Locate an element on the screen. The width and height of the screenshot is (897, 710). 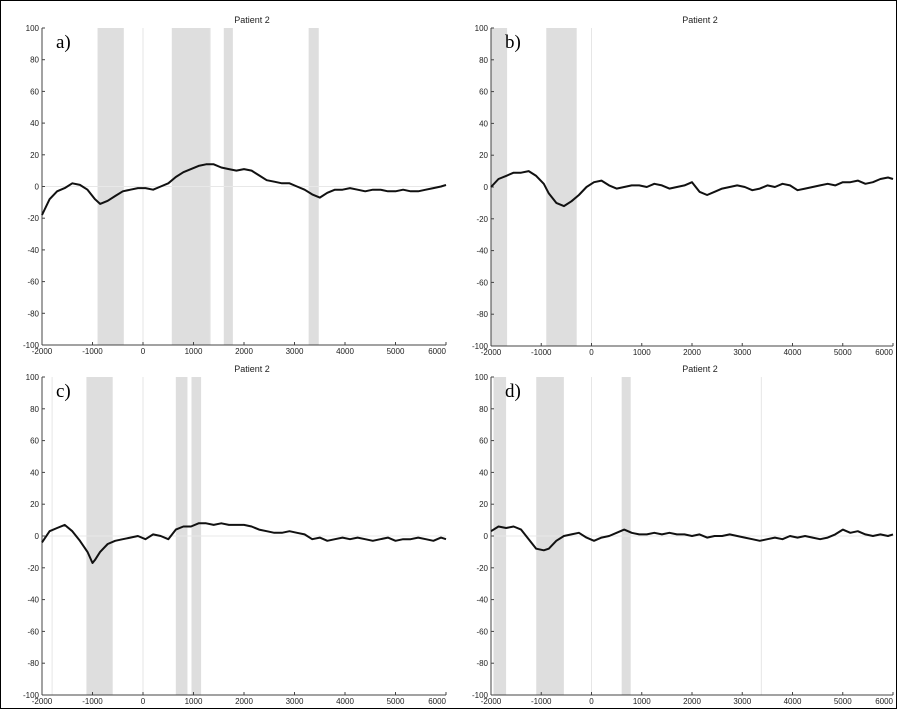
panel-label: b) is located at coordinates (513, 42).